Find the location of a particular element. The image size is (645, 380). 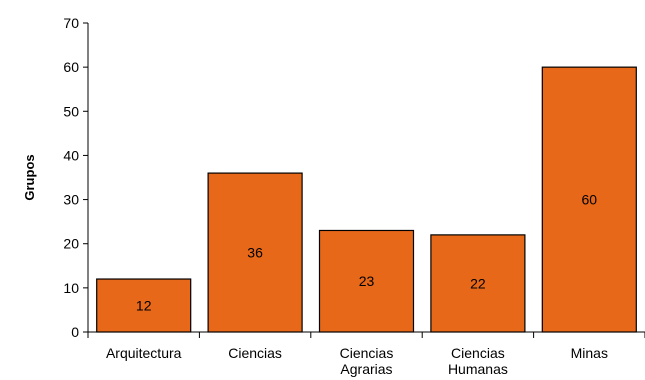

y-axis-title: Grupos is located at coordinates (29, 177).